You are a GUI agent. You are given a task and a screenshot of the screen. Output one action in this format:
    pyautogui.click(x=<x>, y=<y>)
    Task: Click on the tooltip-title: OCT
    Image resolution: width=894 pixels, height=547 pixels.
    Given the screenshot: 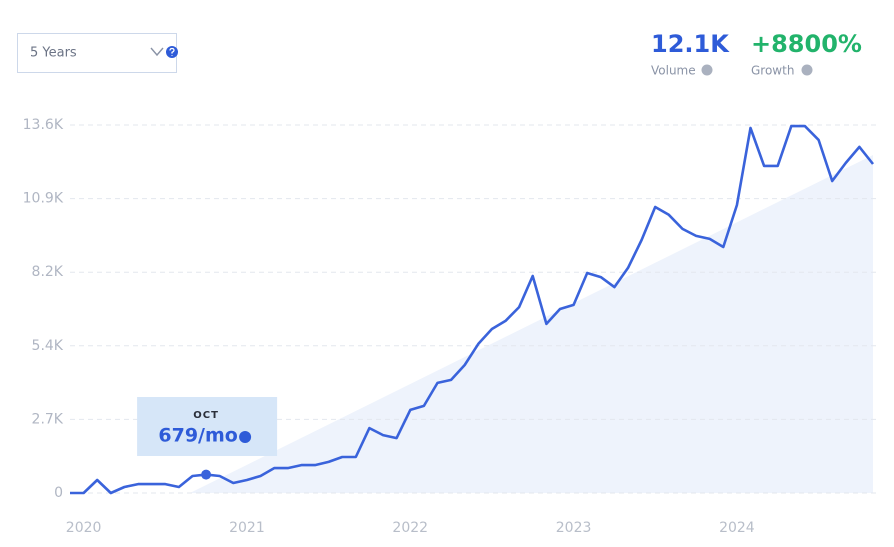 What is the action you would take?
    pyautogui.click(x=206, y=415)
    